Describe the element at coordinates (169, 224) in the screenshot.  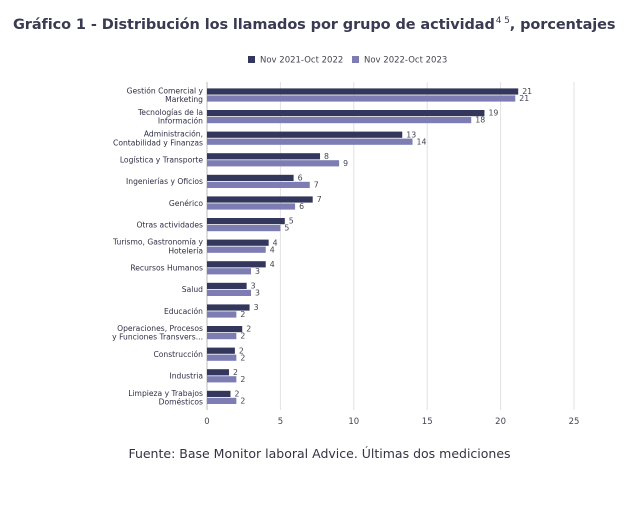
I see `category-label: Otras actividades` at that location.